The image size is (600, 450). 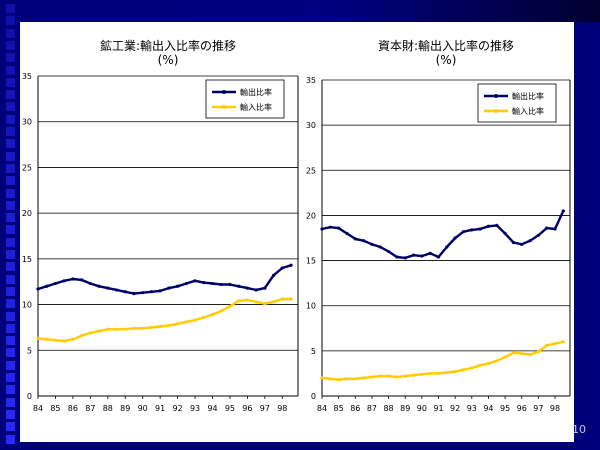 I want to click on x-tick-label: 88, so click(x=108, y=408).